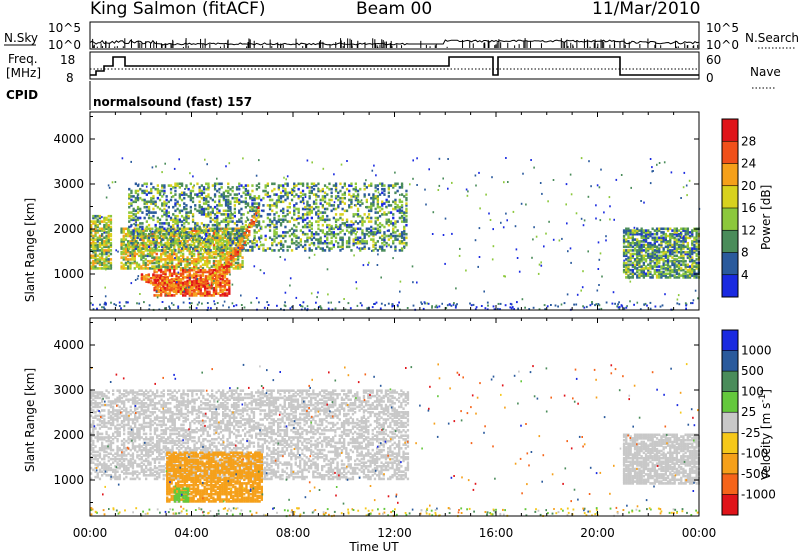 The height and width of the screenshot is (554, 800). What do you see at coordinates (394, 66) in the screenshot?
I see `freq-line` at bounding box center [394, 66].